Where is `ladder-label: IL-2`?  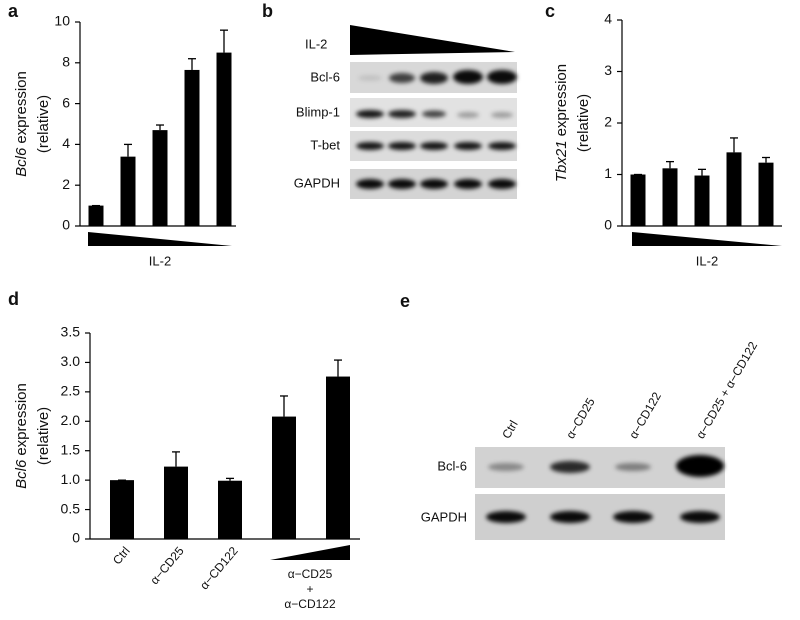 ladder-label: IL-2 is located at coordinates (316, 43).